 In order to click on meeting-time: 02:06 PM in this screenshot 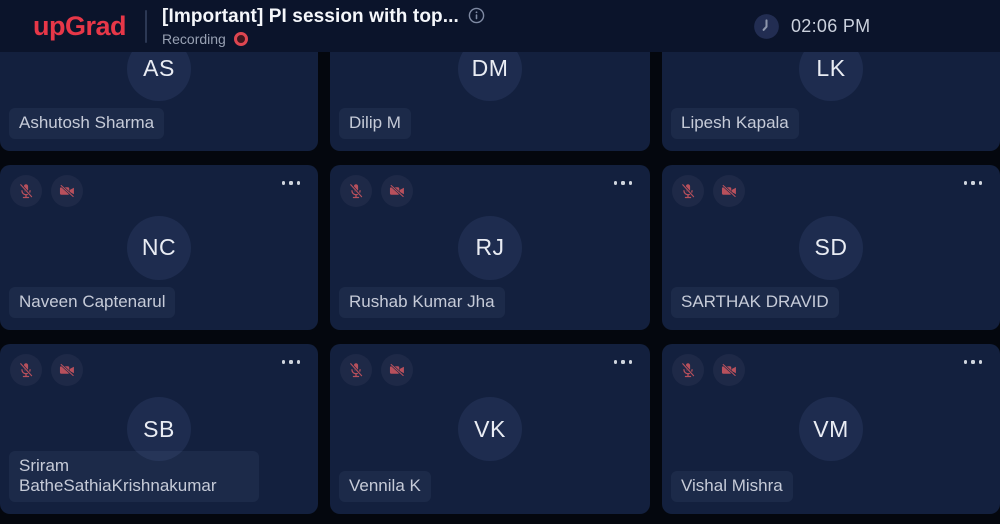, I will do `click(831, 25)`.